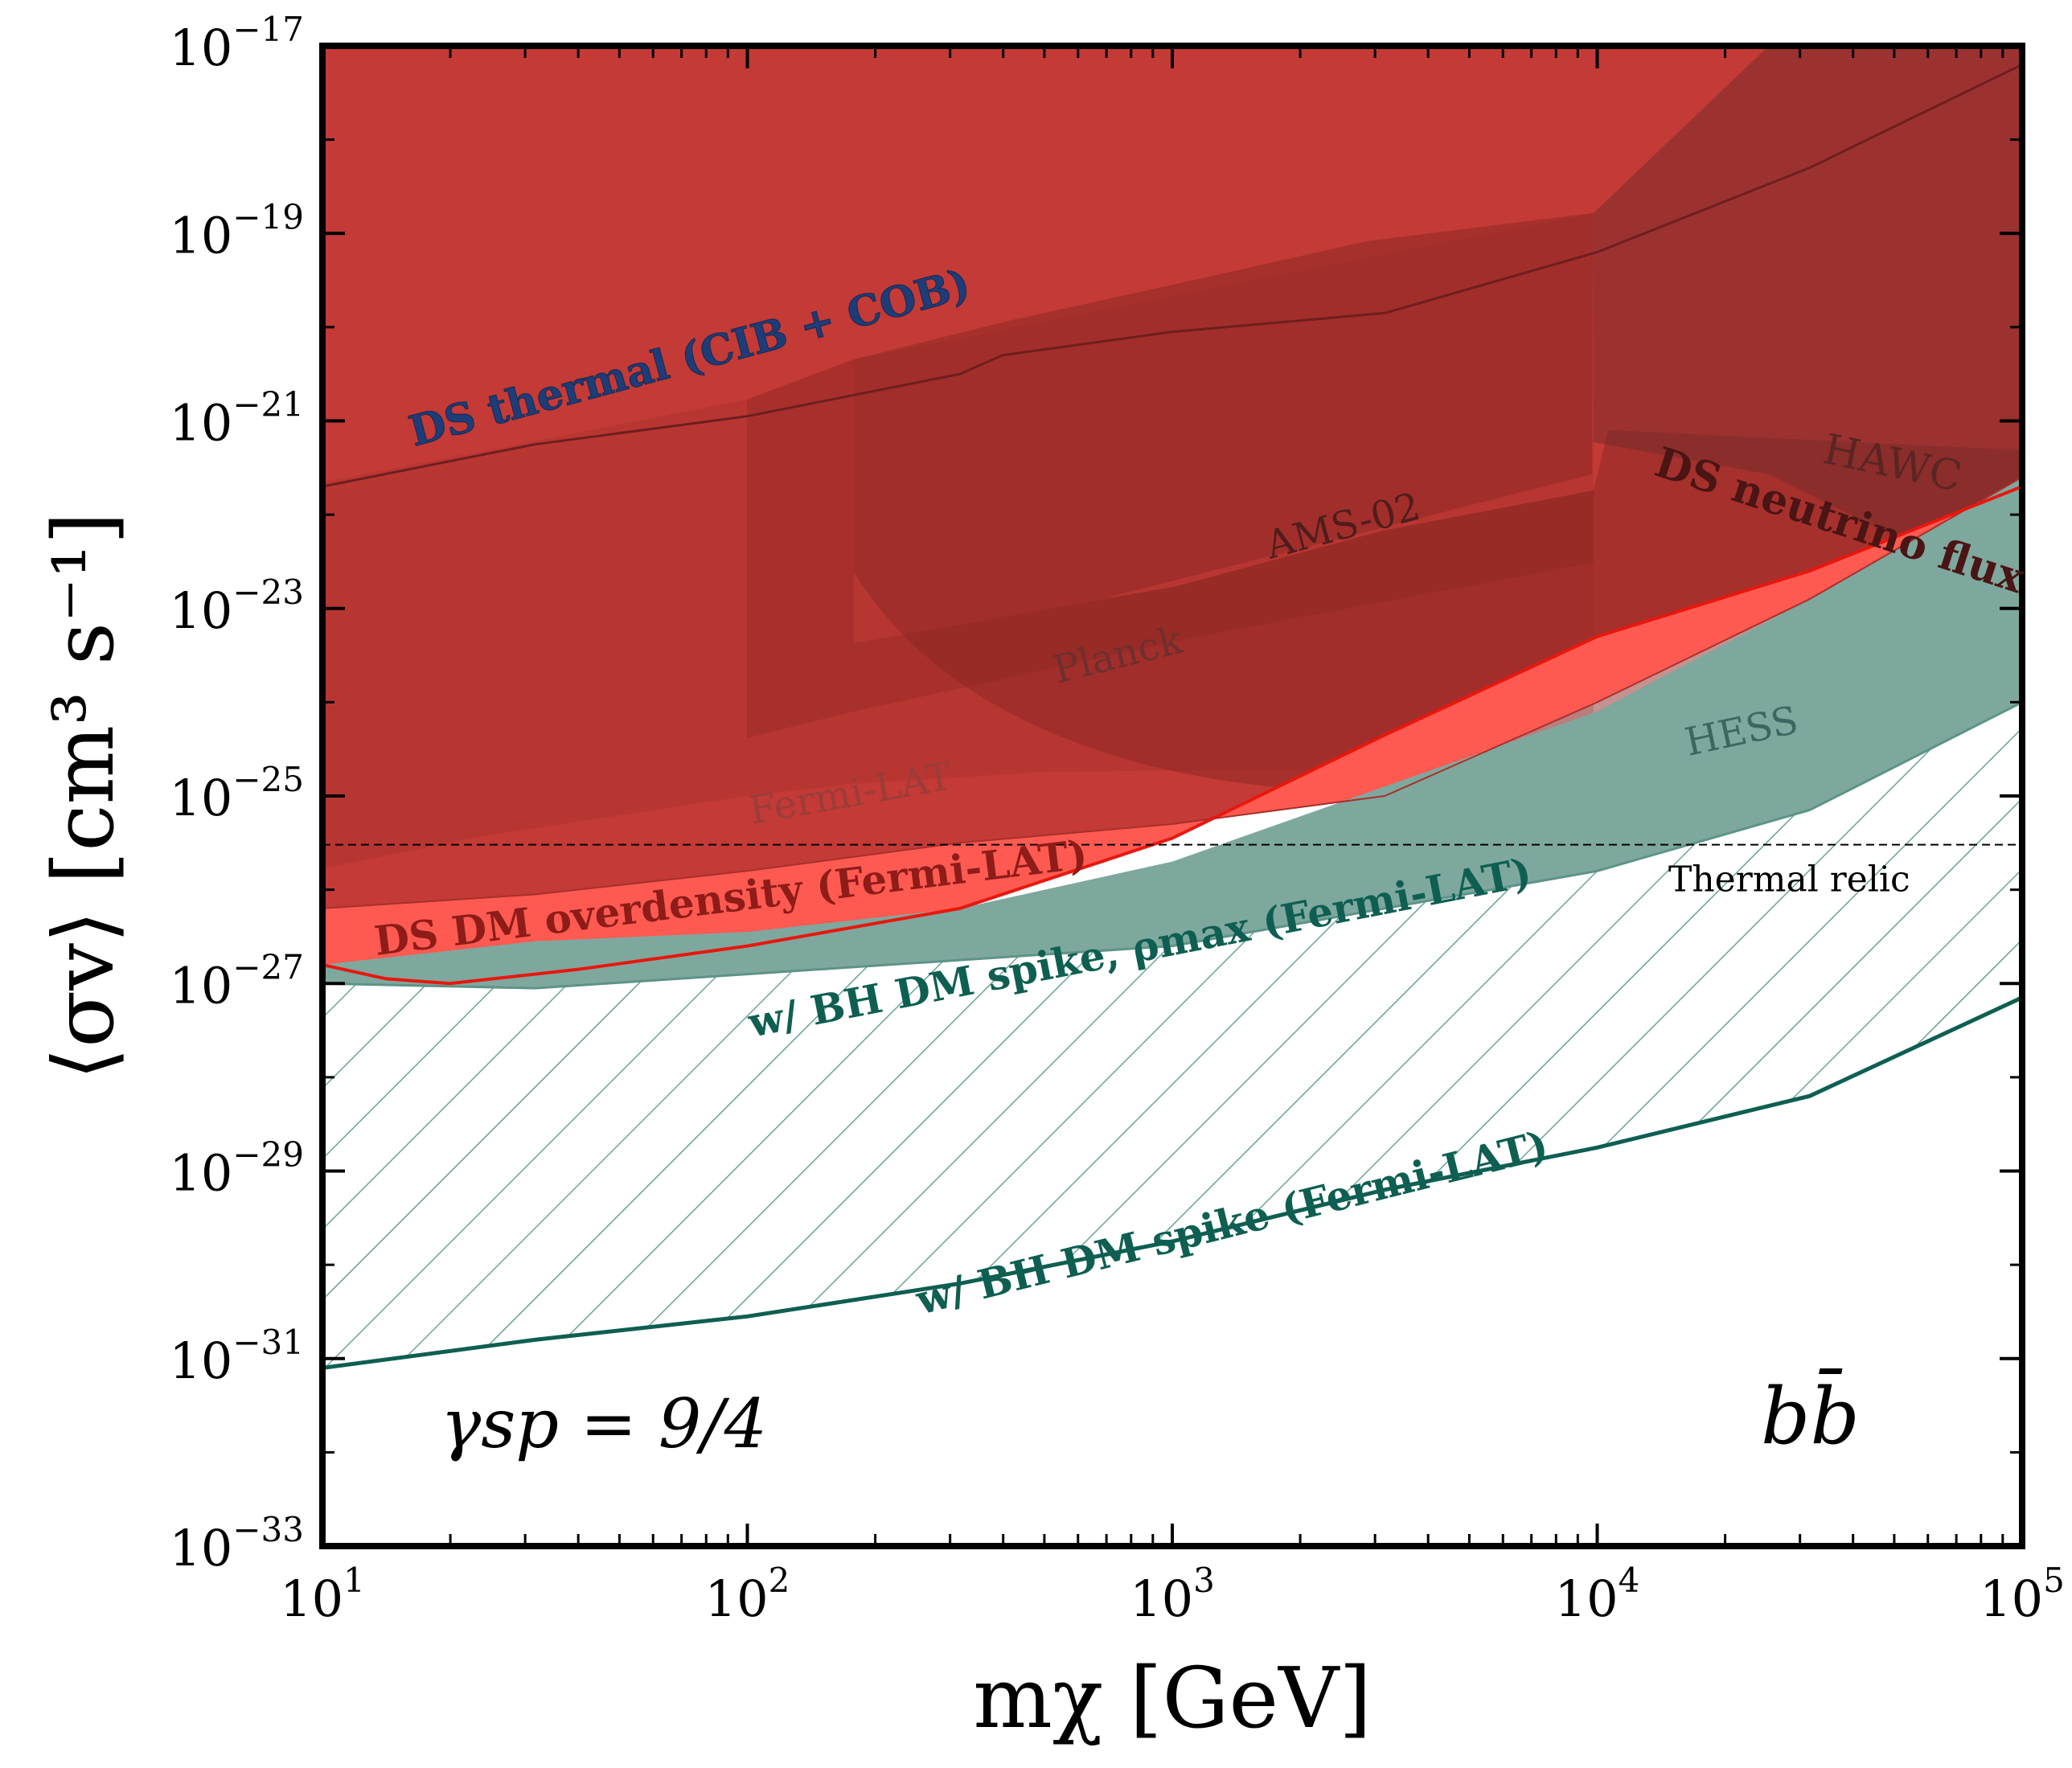 This screenshot has height=1768, width=2072. Describe the element at coordinates (236, 231) in the screenshot. I see `y-tick-label: 10−19` at that location.